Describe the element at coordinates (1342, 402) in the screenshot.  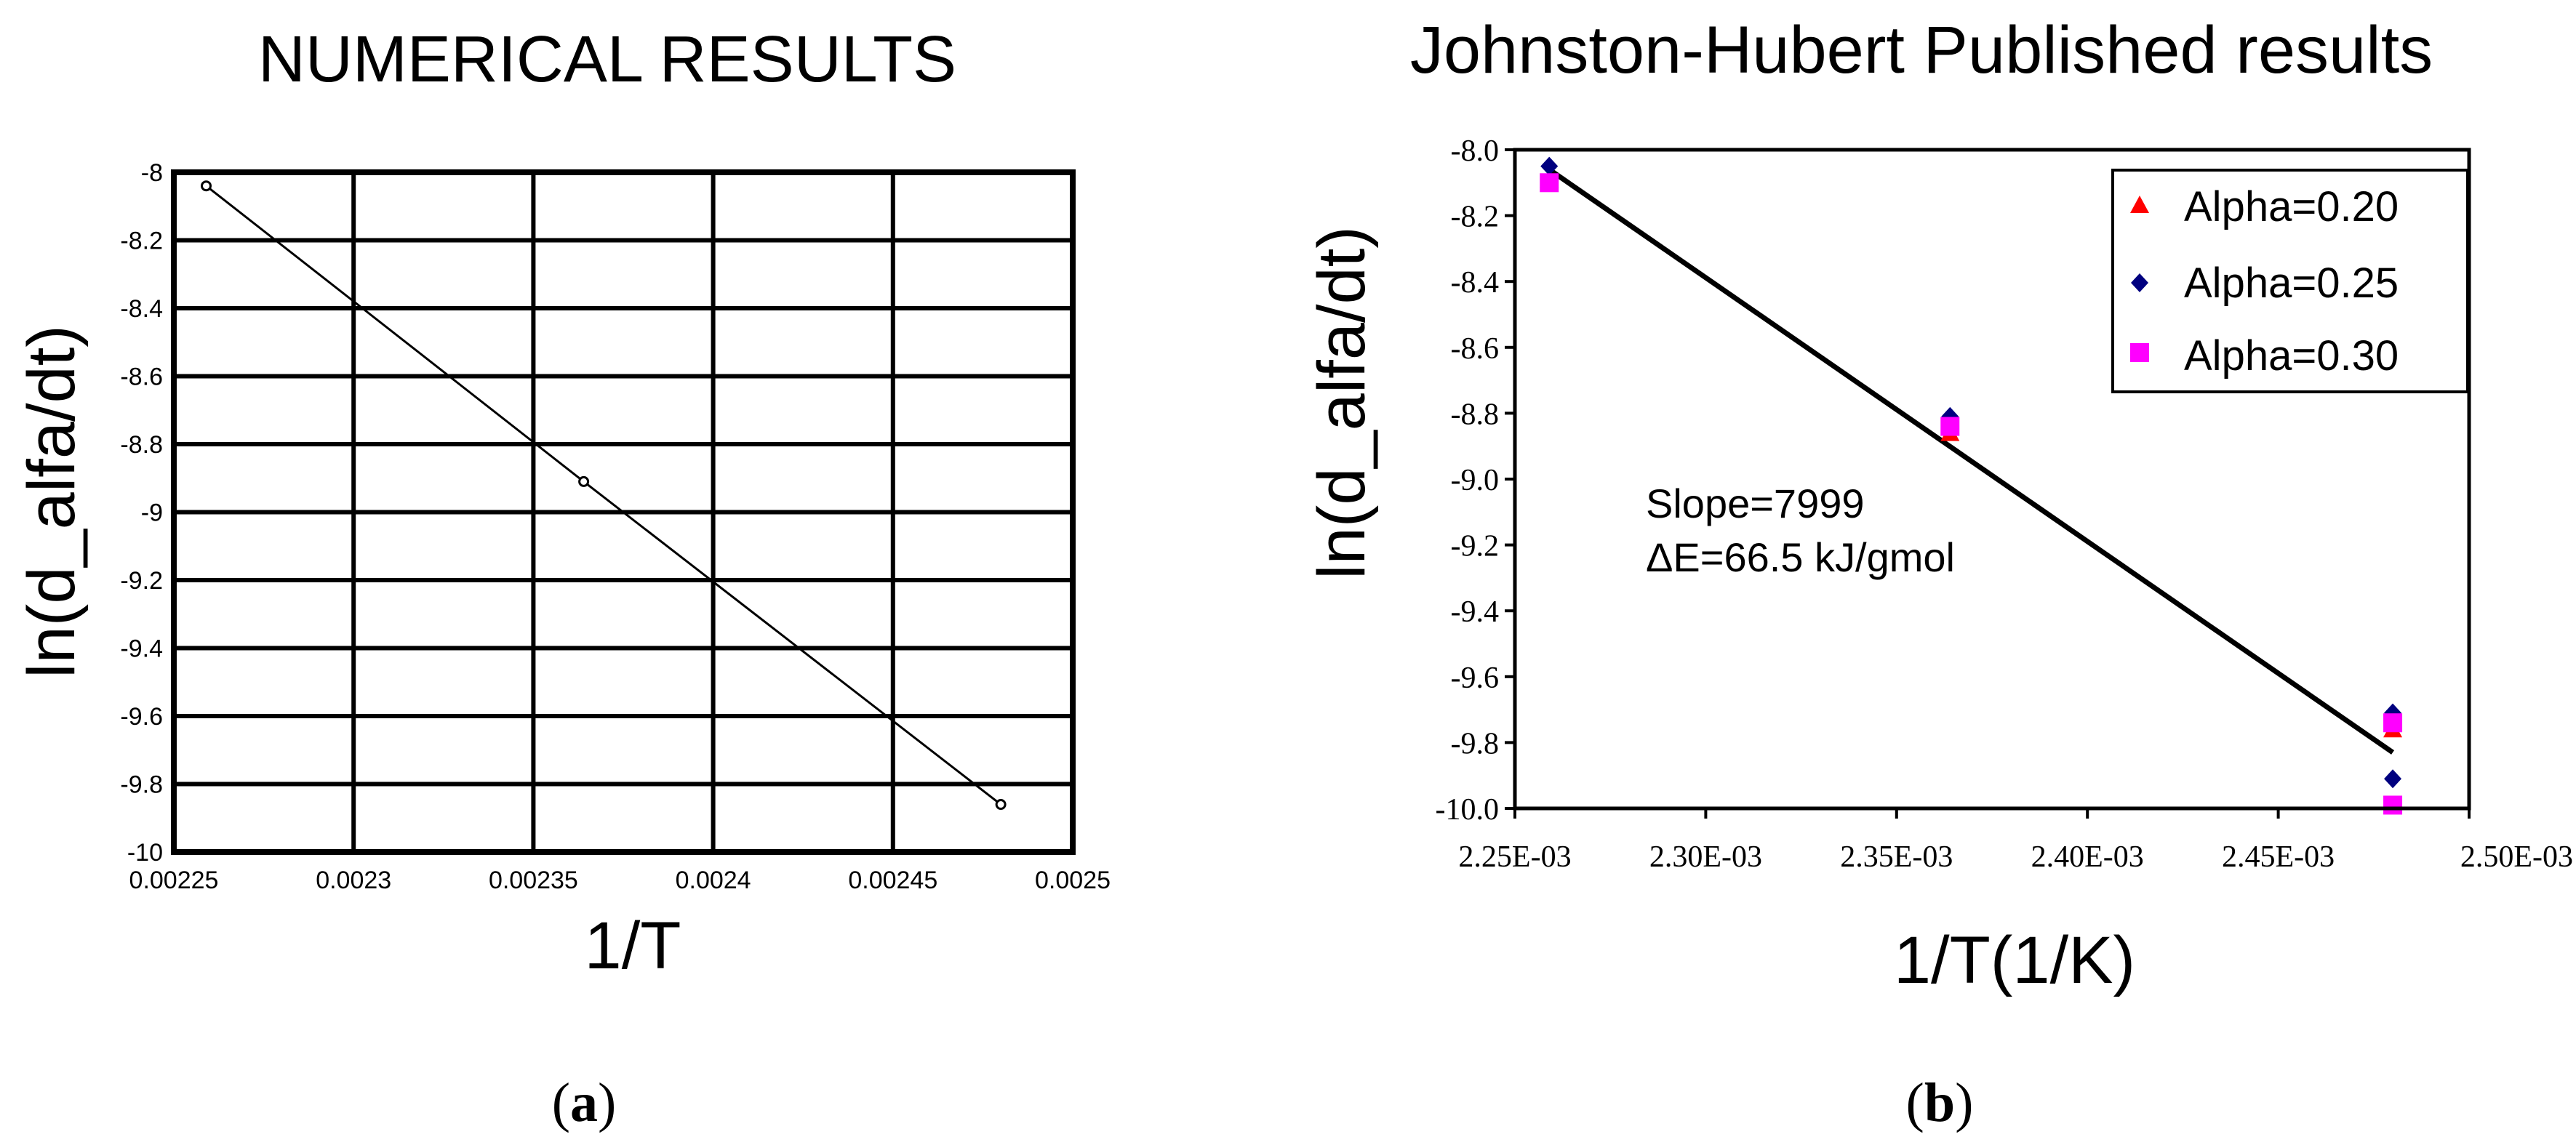
I see `chart-b-y-axis-label: ln(d_alfa/dt)` at that location.